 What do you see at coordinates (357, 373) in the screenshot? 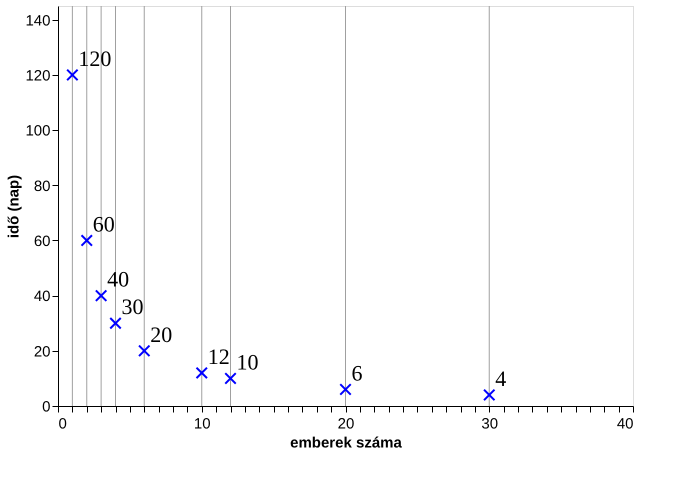
I see `data-label: 6` at bounding box center [357, 373].